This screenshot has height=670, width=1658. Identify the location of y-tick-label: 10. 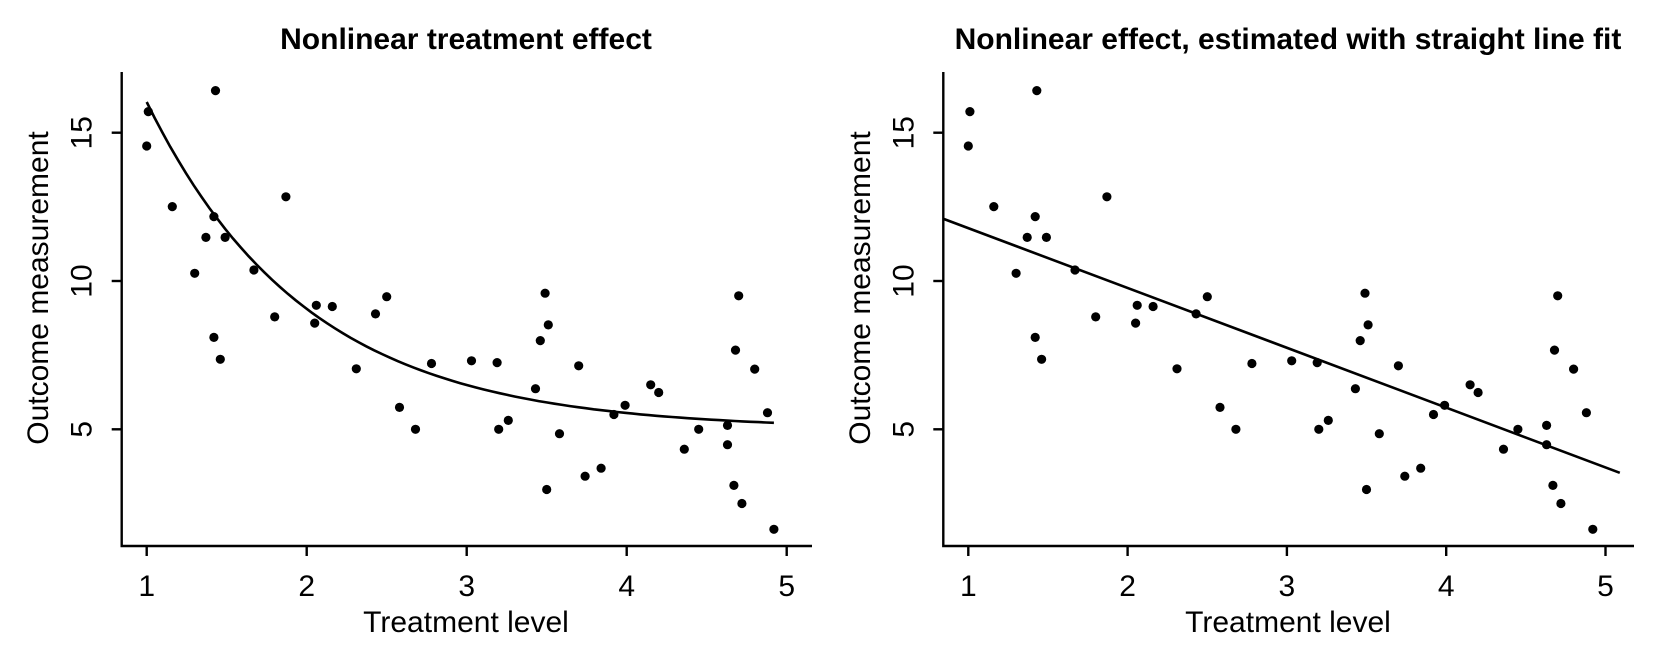
(903, 280).